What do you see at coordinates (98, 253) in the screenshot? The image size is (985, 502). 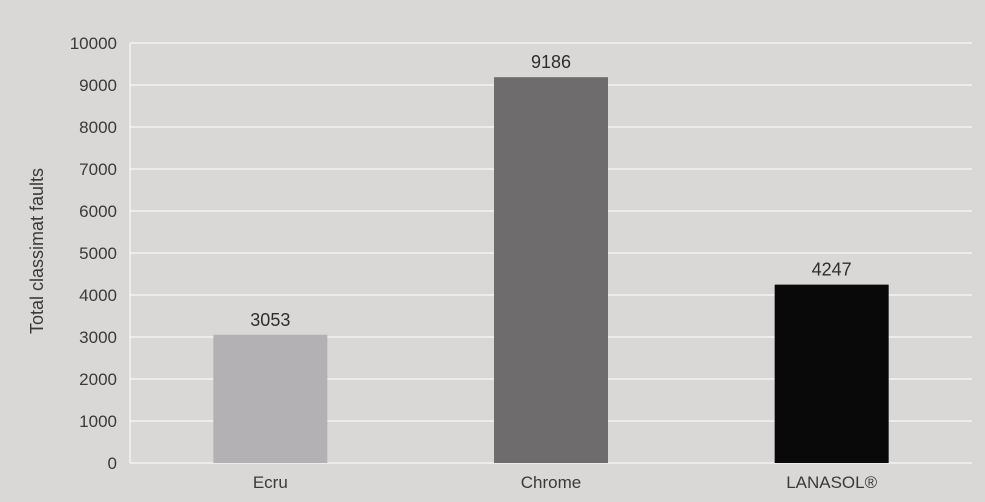 I see `y-tick-label: 5000` at bounding box center [98, 253].